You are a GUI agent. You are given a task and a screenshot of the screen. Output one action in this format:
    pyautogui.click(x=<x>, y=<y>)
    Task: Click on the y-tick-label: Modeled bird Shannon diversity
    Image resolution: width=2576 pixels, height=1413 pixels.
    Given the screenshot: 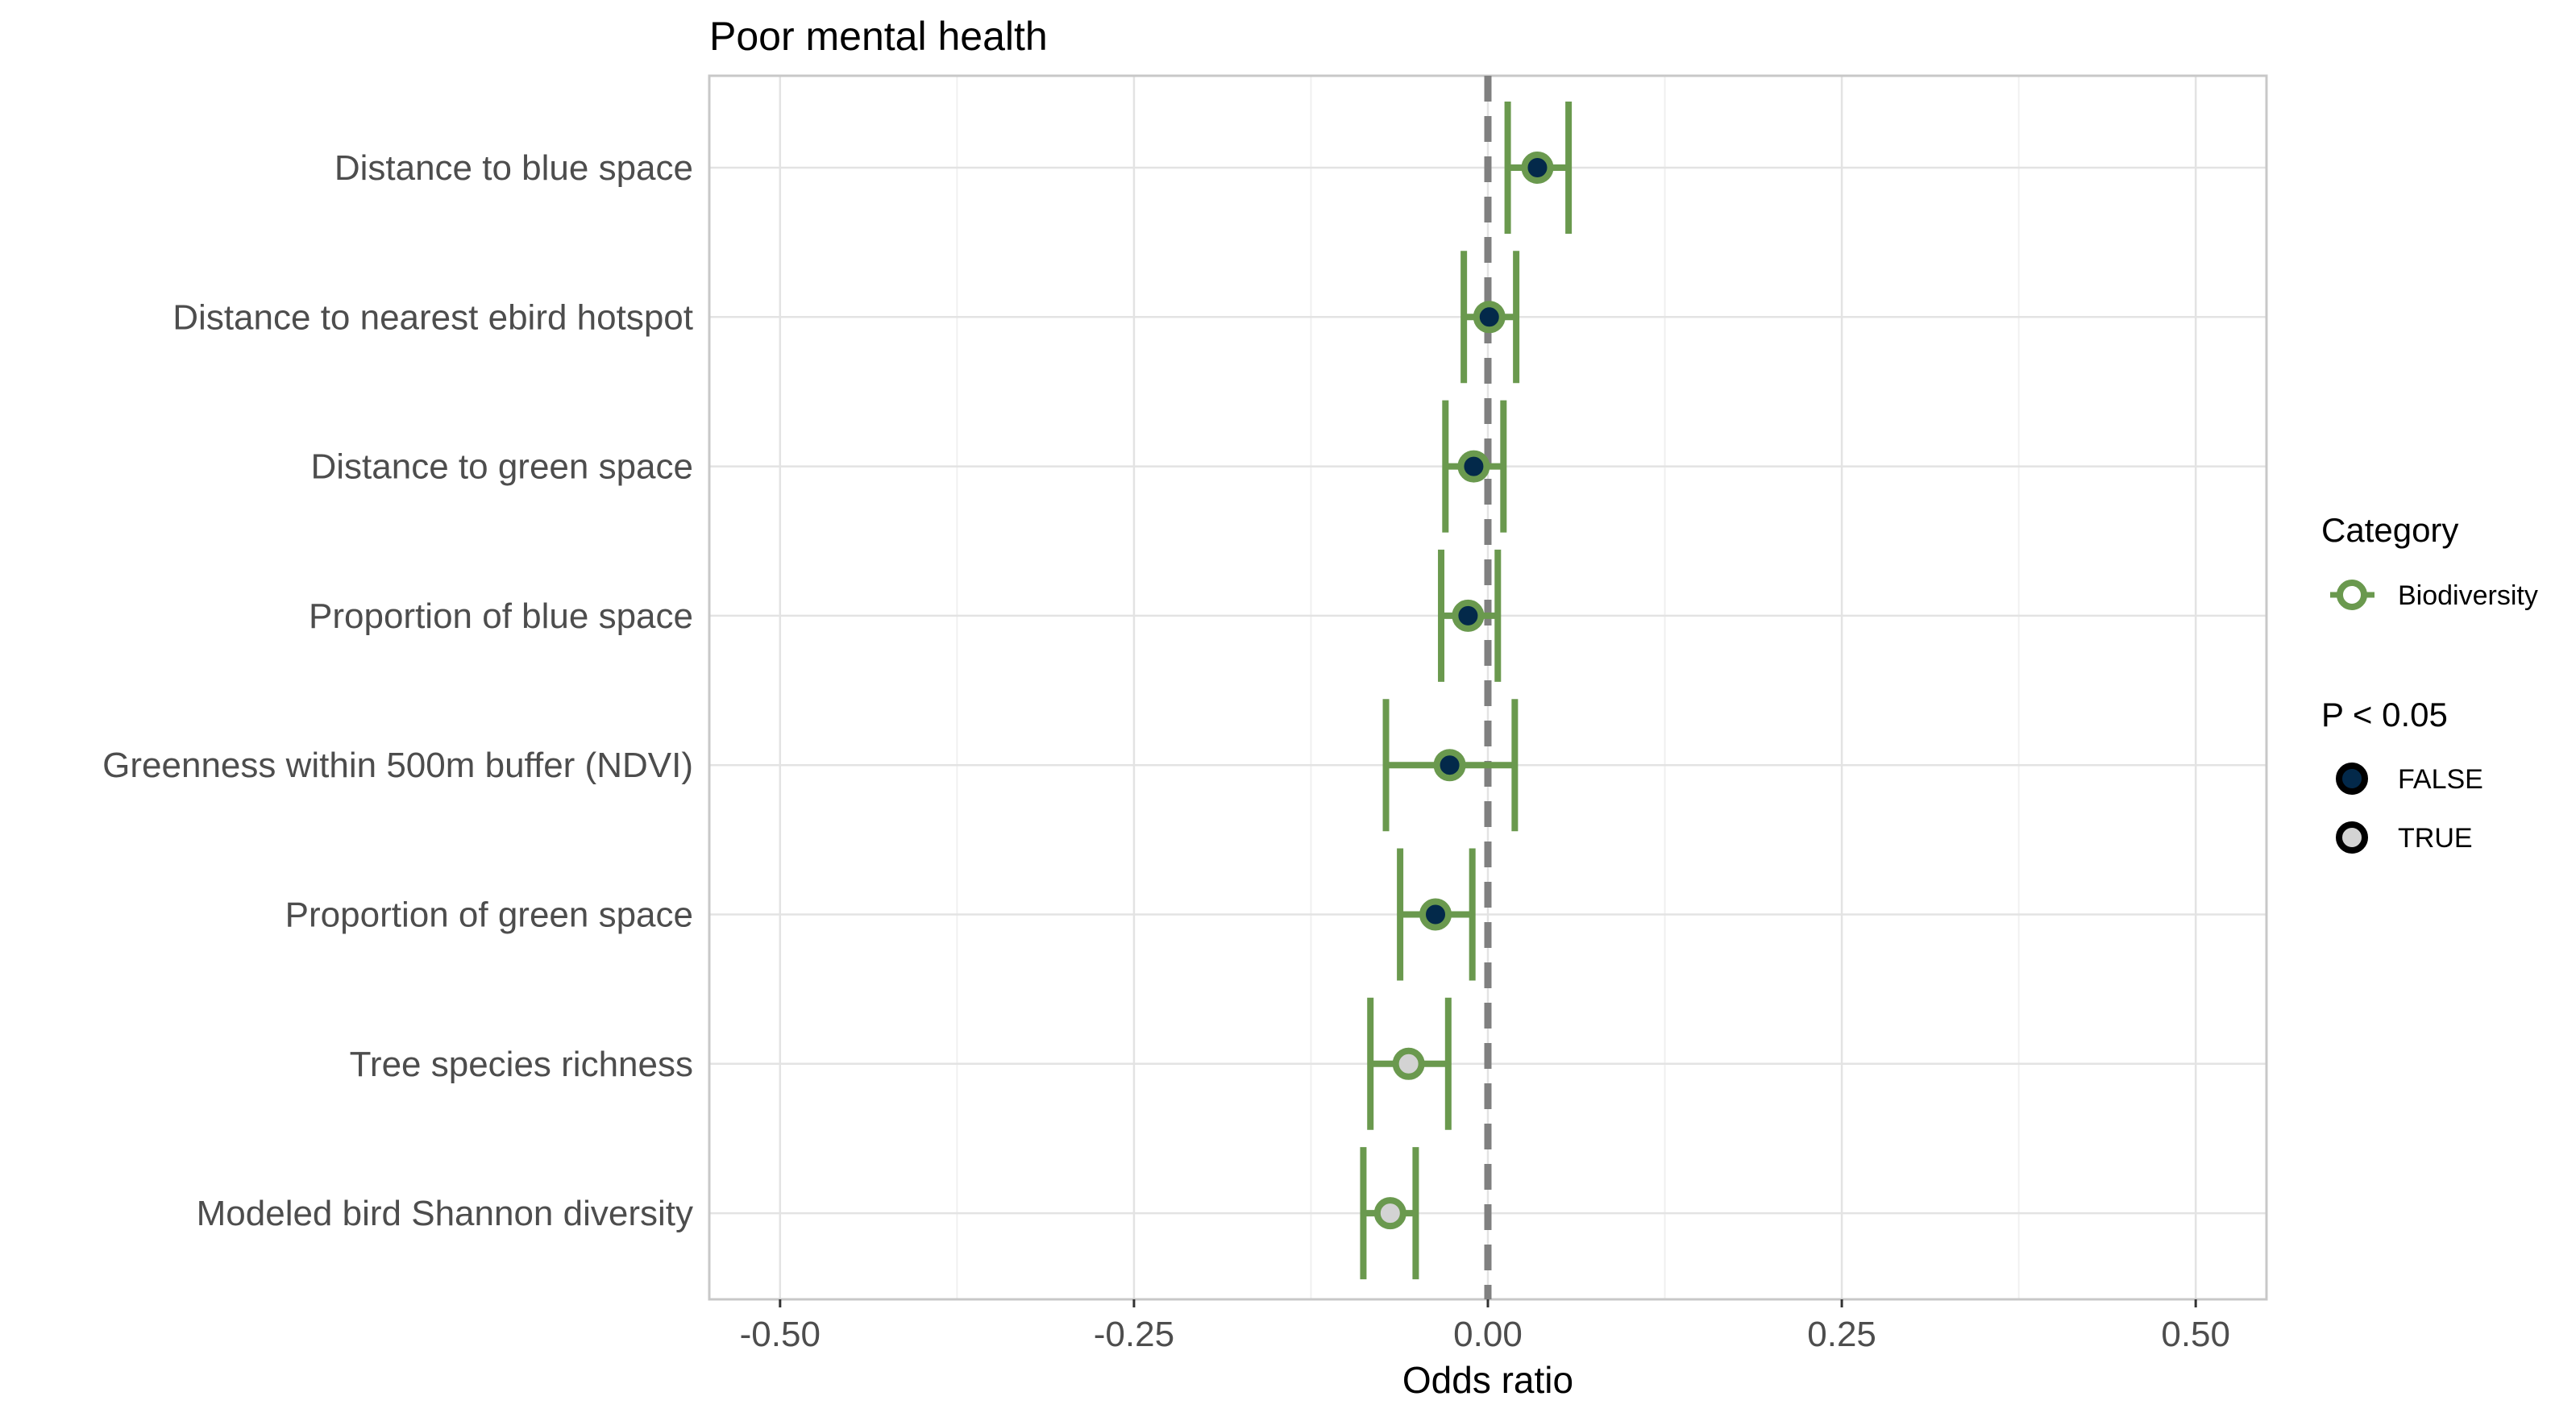 What is the action you would take?
    pyautogui.click(x=445, y=1213)
    